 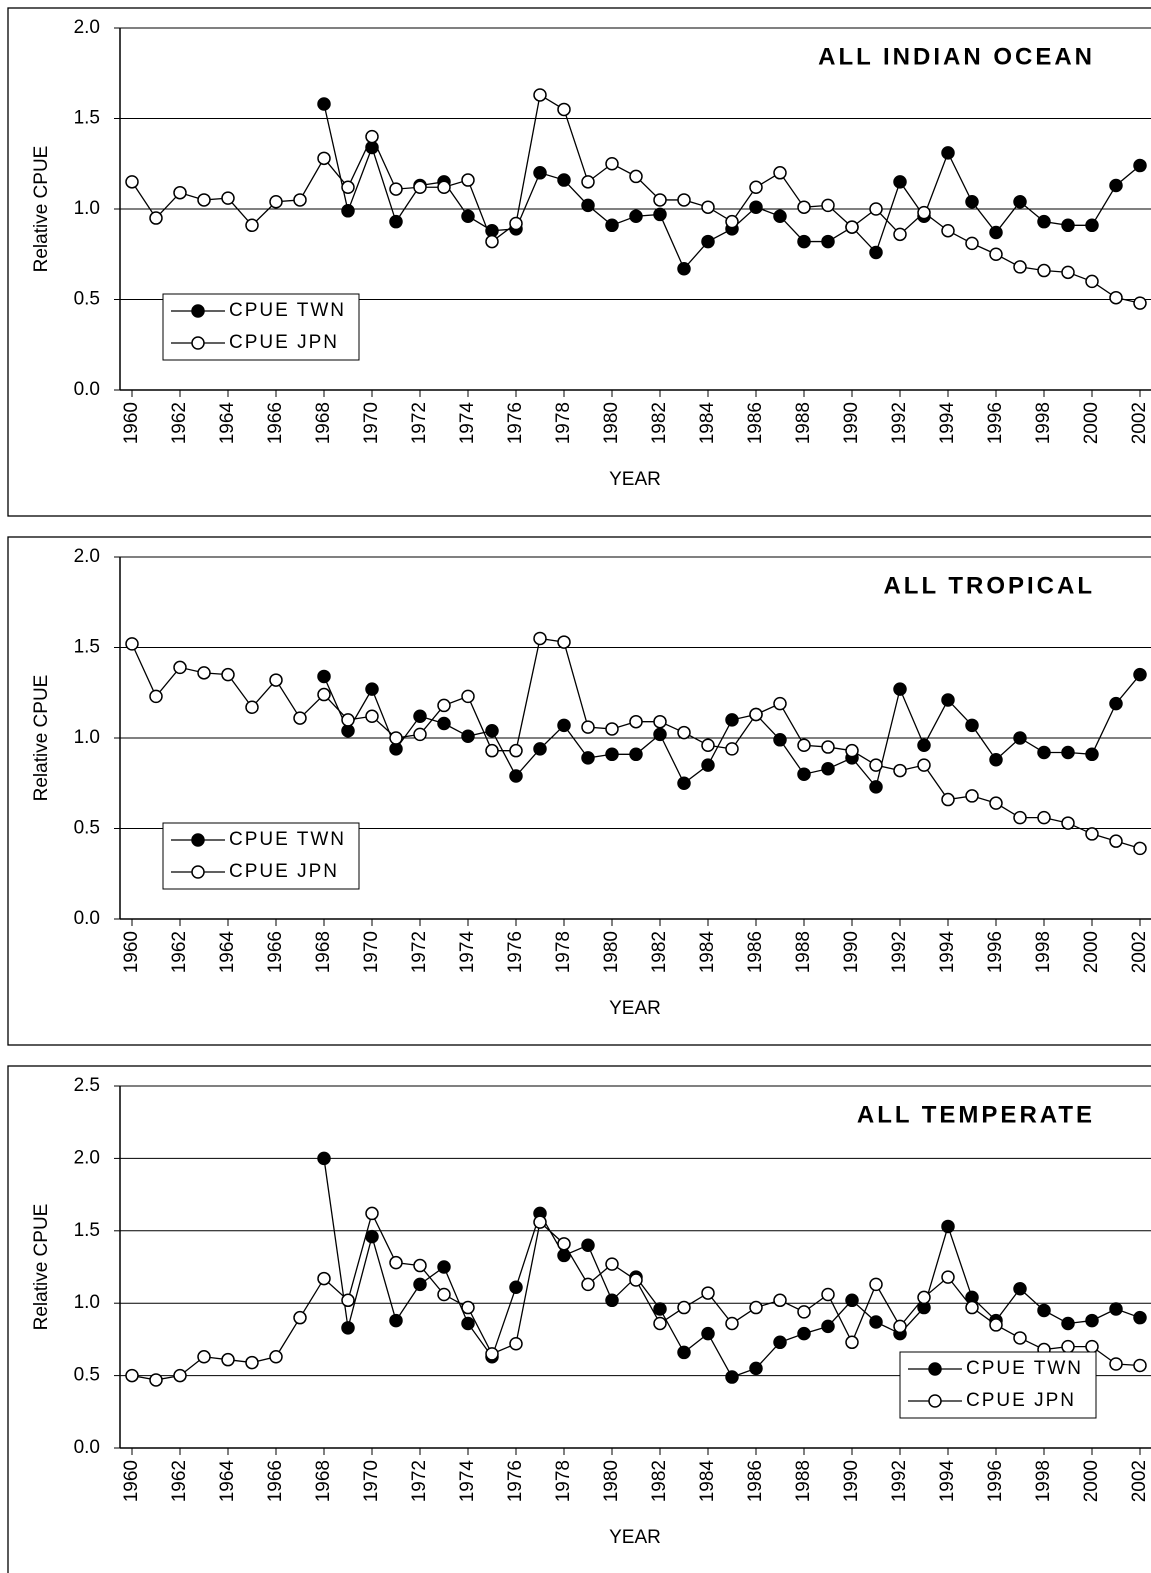 What do you see at coordinates (989, 585) in the screenshot?
I see `chart-title: ALL TROPICAL` at bounding box center [989, 585].